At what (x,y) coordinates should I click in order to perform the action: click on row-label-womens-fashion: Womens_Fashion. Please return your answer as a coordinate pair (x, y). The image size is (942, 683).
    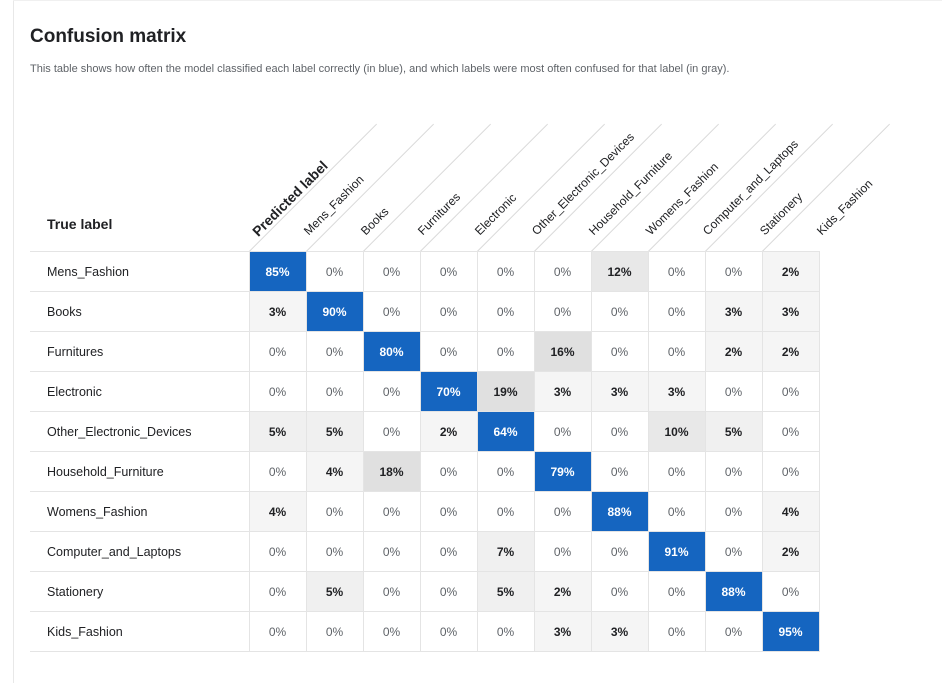
    Looking at the image, I should click on (139, 511).